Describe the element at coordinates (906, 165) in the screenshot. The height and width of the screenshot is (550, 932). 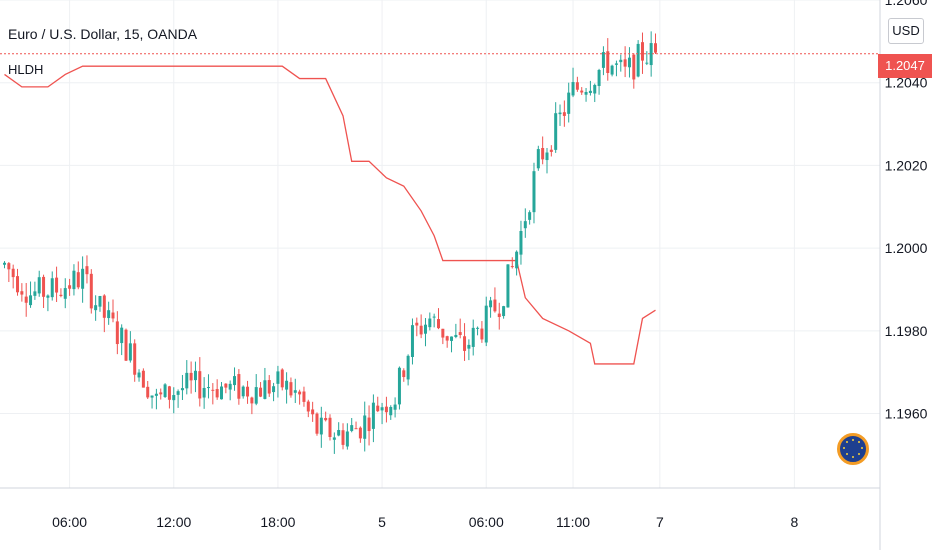
I see `y-tick-label: 1.2020` at that location.